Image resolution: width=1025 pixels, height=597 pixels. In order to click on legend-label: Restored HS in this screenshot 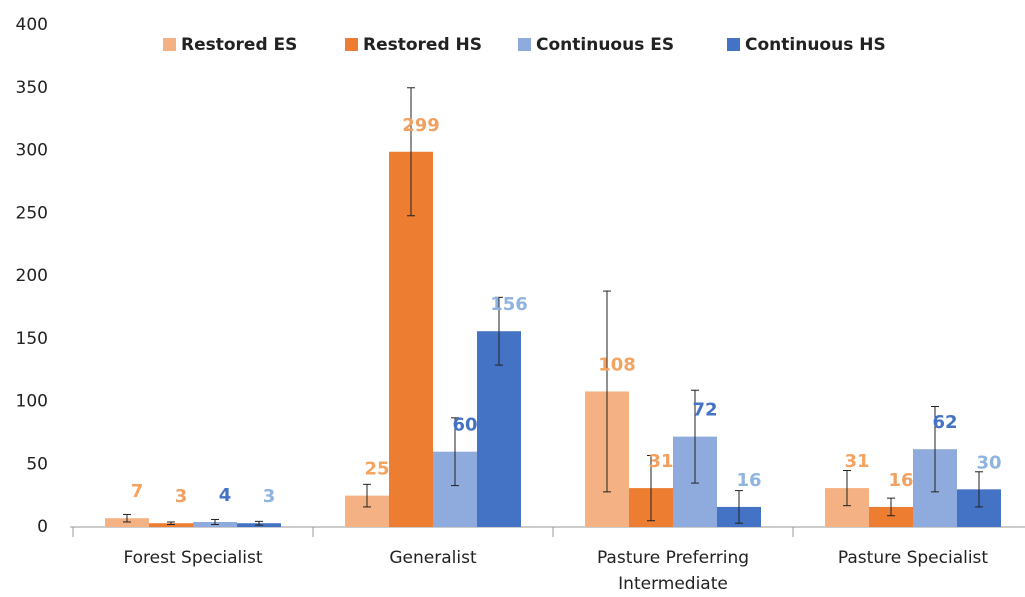, I will do `click(422, 45)`.